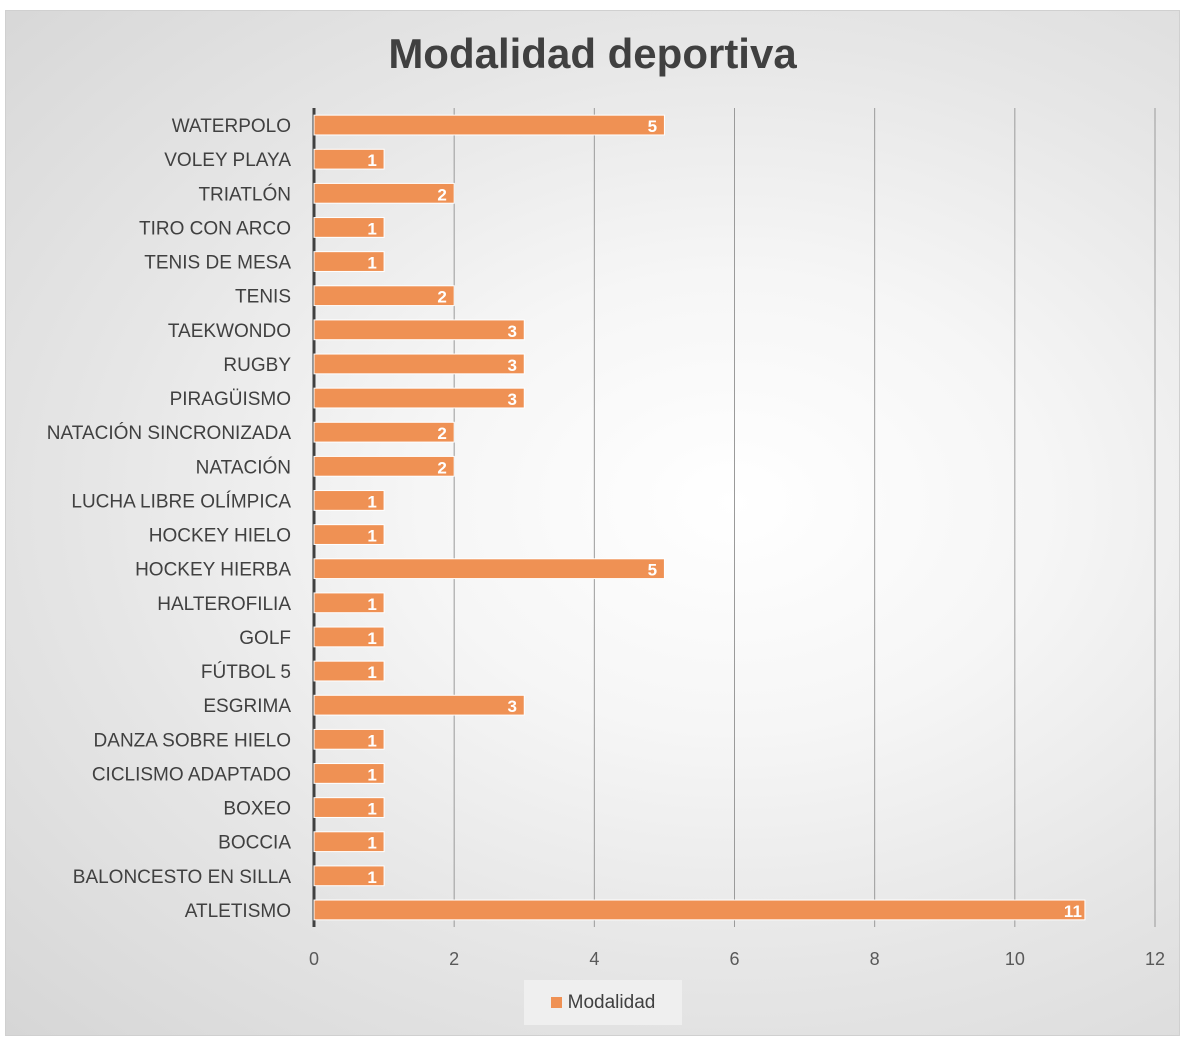  What do you see at coordinates (594, 959) in the screenshot?
I see `x-tick-label: 4` at bounding box center [594, 959].